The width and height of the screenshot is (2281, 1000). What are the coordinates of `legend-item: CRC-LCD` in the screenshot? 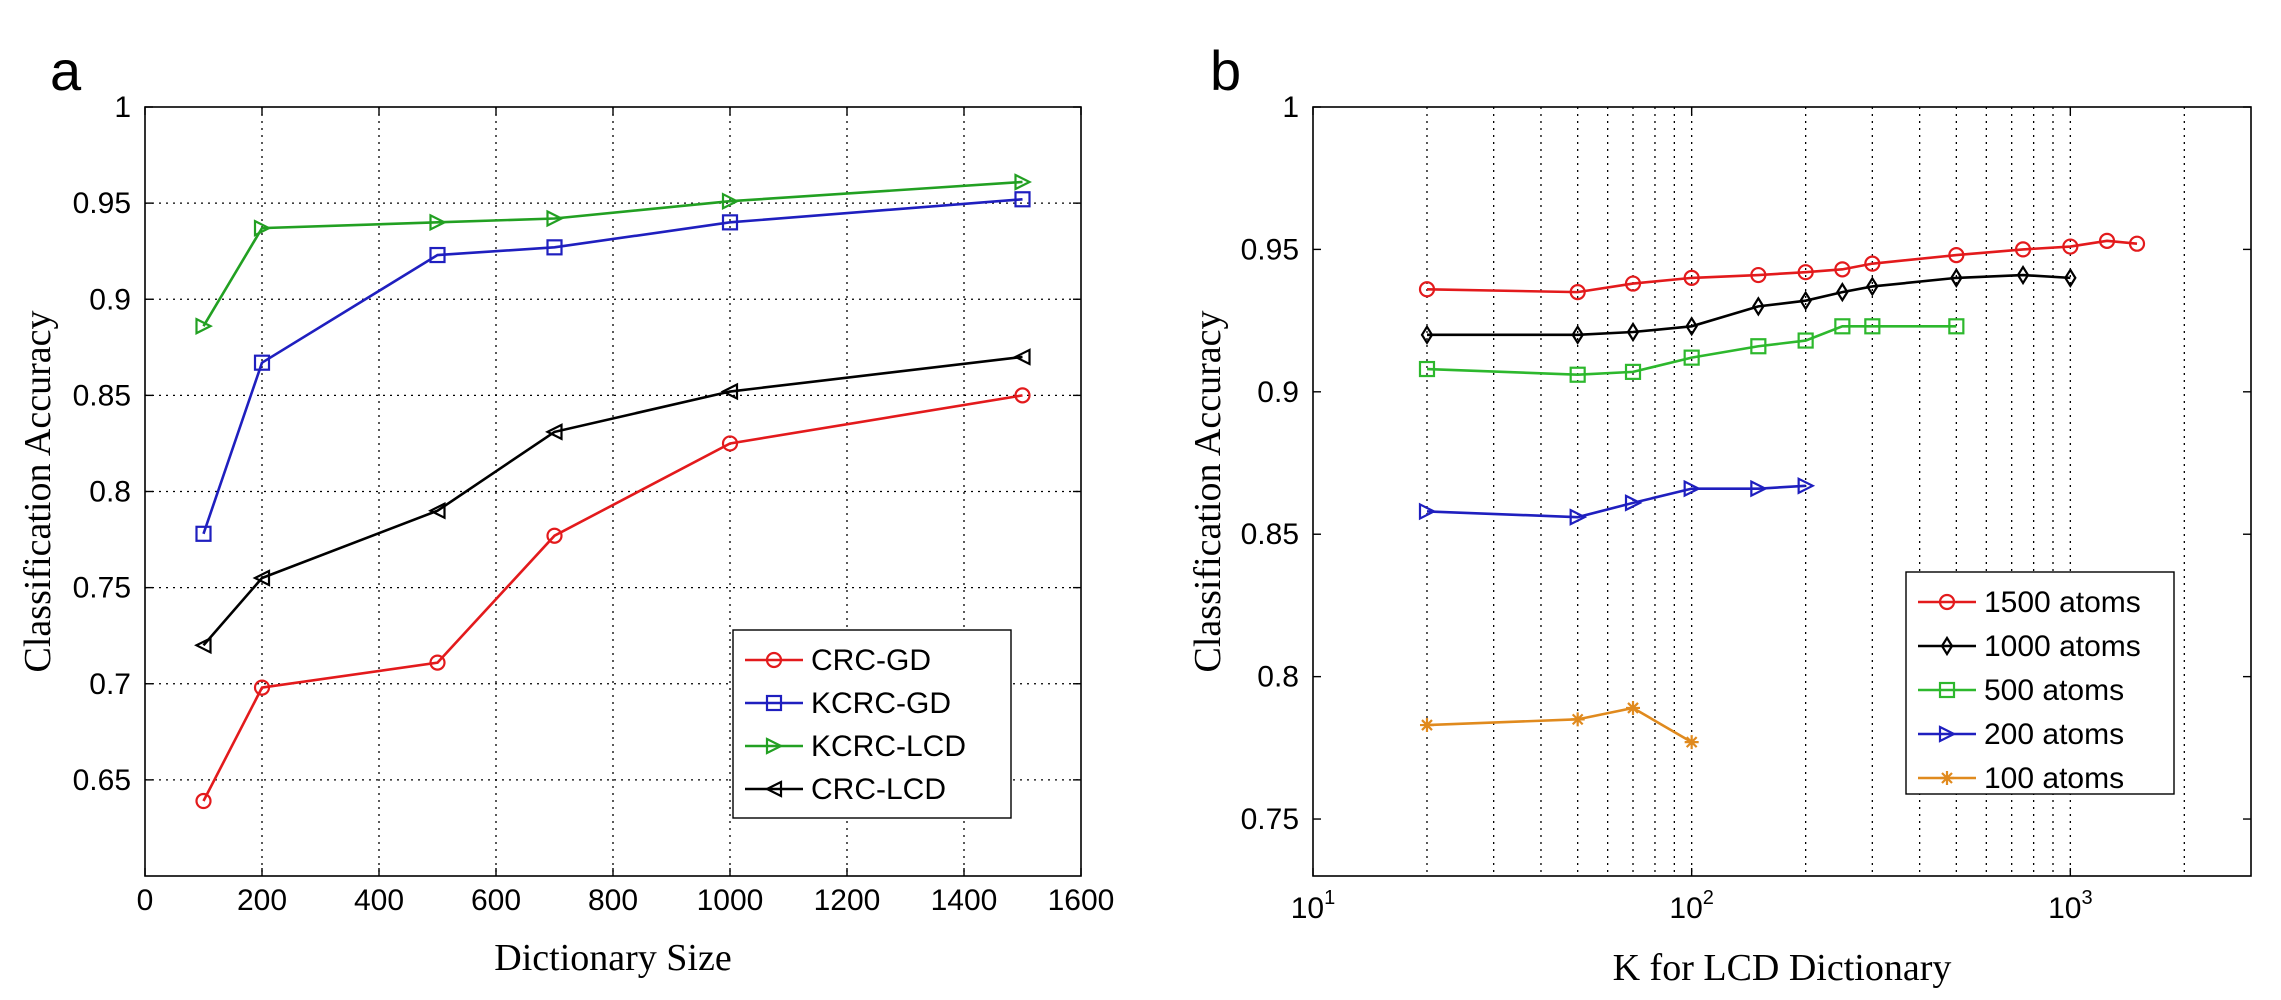 It's located at (845, 789).